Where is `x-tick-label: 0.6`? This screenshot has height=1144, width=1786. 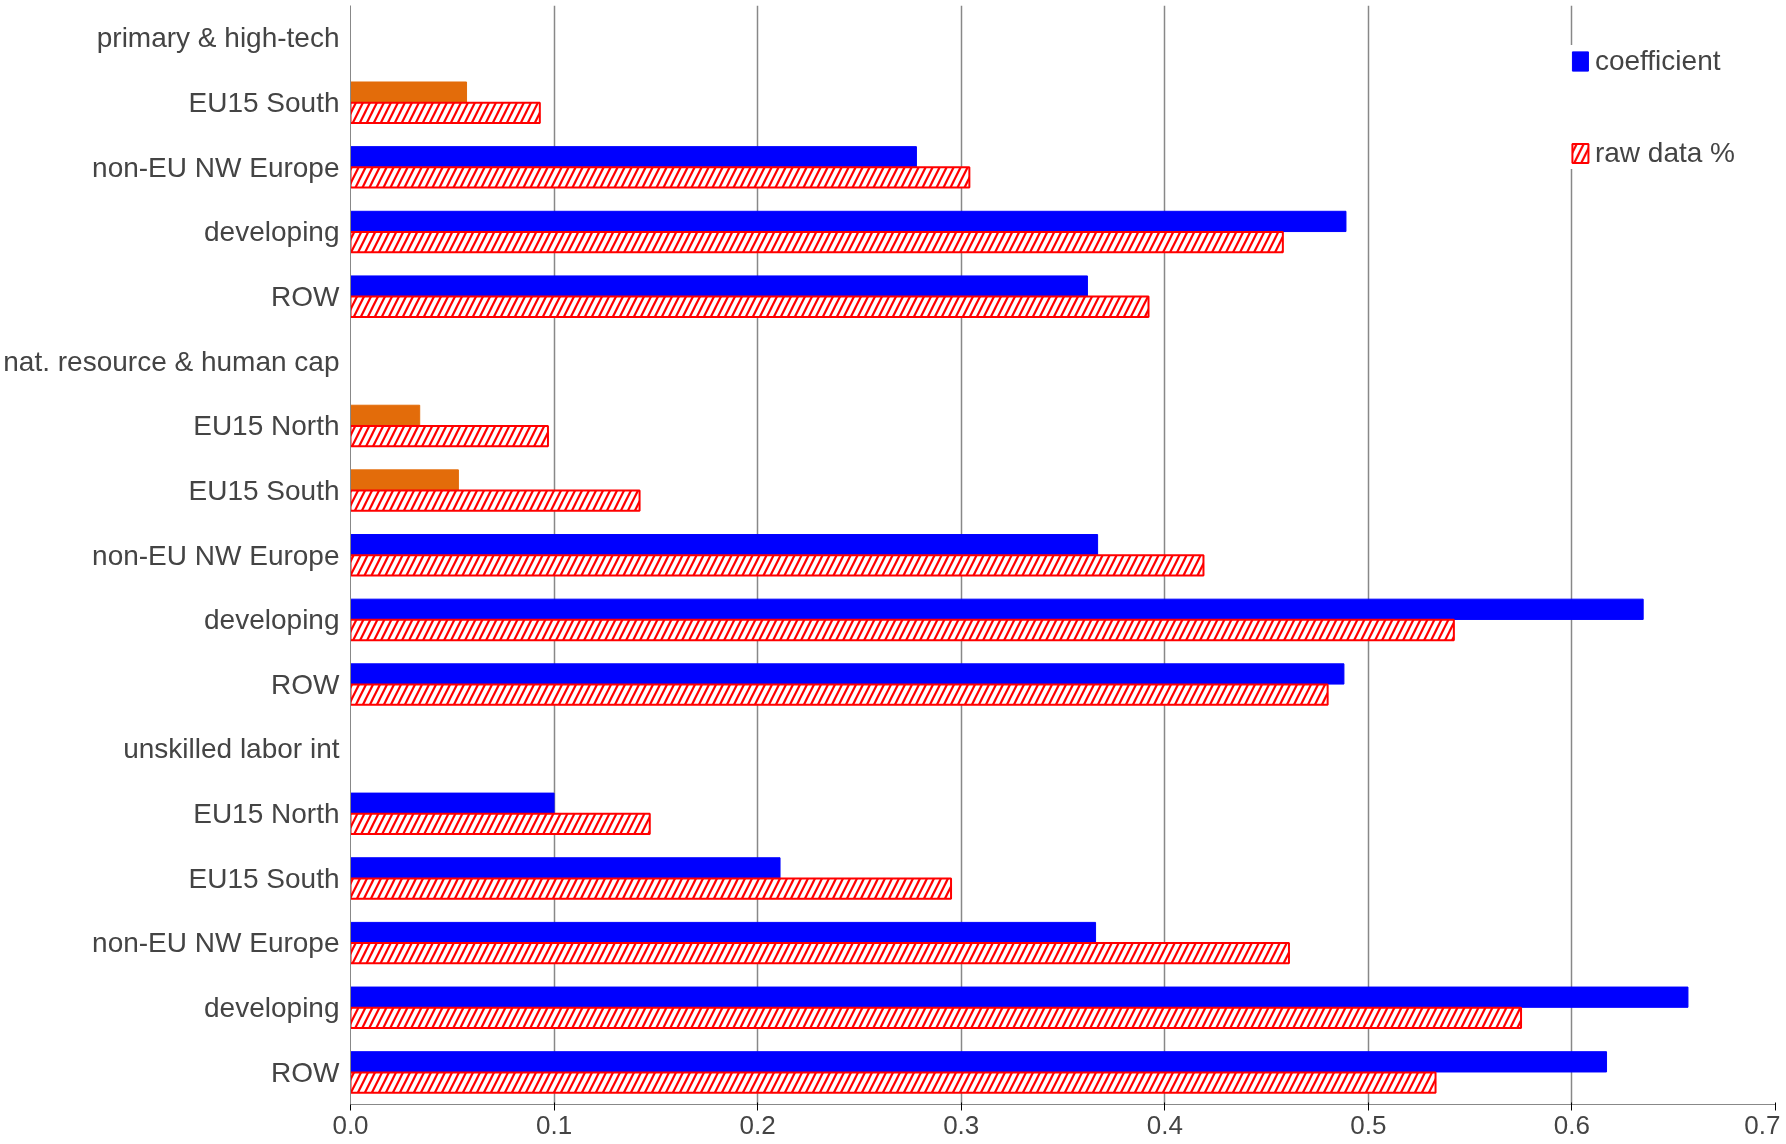
x-tick-label: 0.6 is located at coordinates (1572, 1124).